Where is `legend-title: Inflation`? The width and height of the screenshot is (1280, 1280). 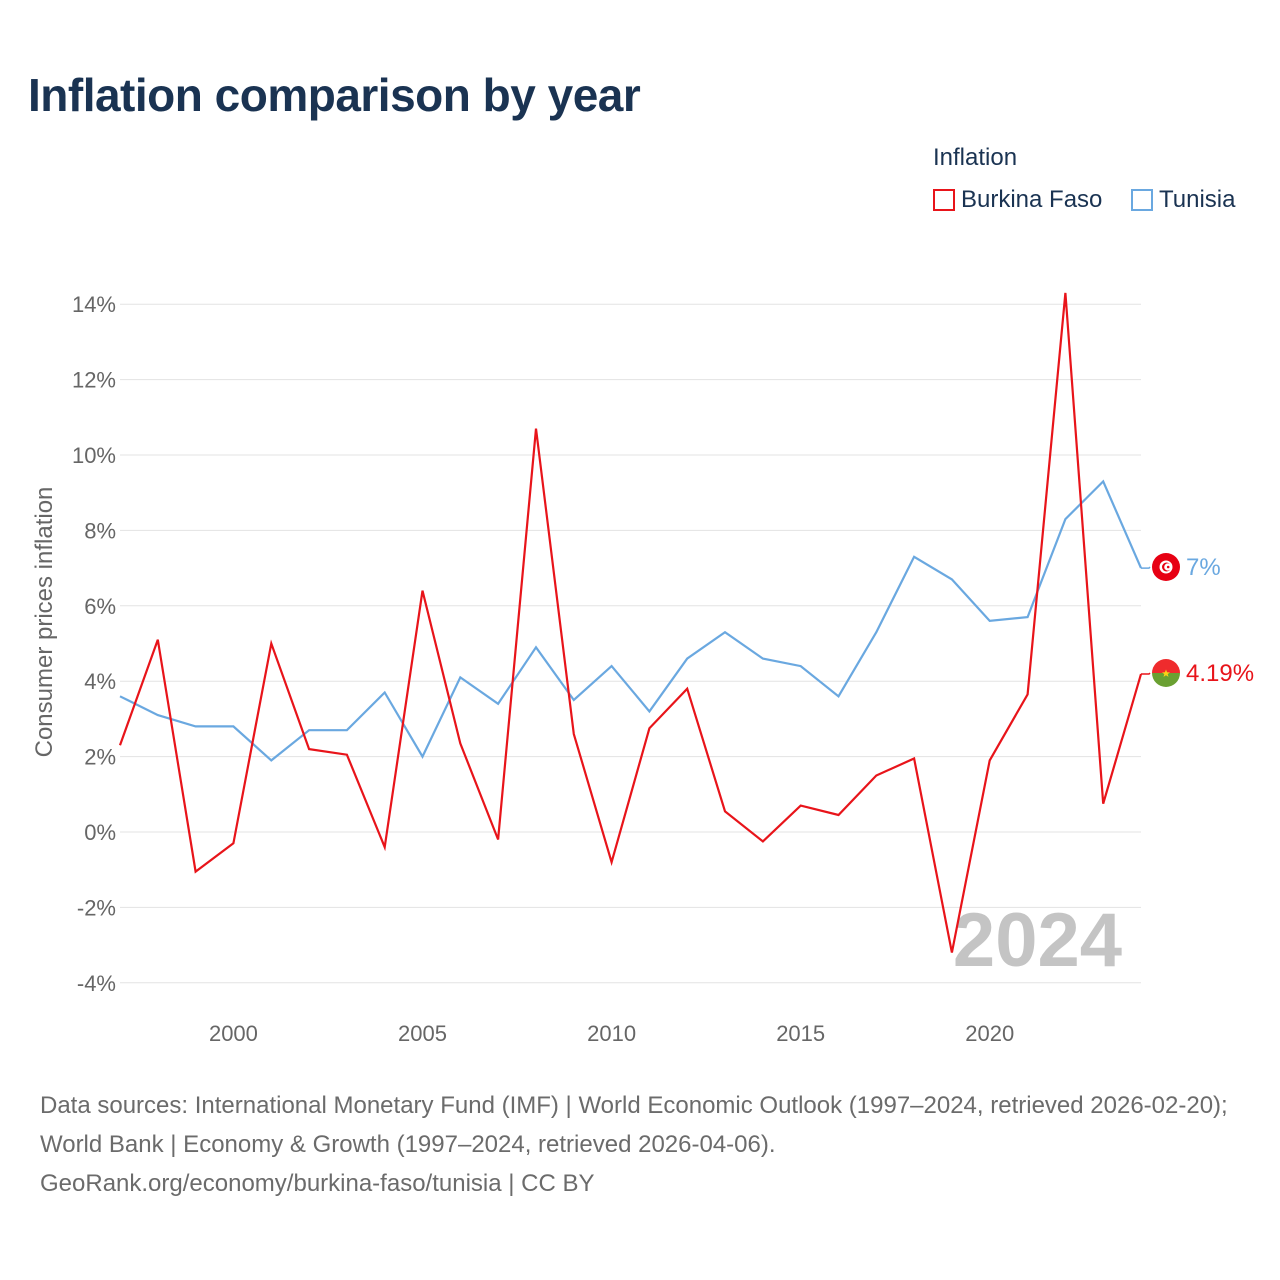
legend-title: Inflation is located at coordinates (975, 157).